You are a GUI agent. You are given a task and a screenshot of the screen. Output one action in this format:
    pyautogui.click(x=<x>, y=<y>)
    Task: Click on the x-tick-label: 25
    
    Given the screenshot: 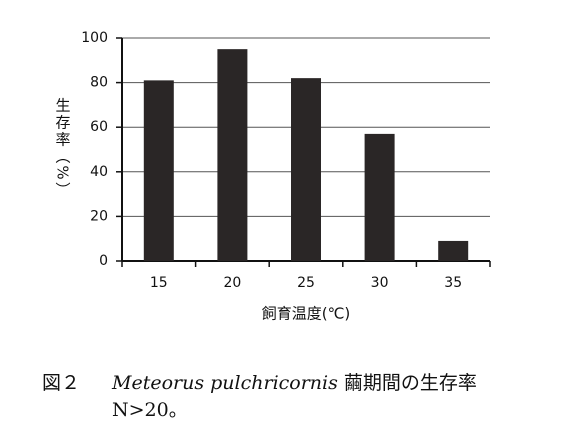 What is the action you would take?
    pyautogui.click(x=306, y=283)
    